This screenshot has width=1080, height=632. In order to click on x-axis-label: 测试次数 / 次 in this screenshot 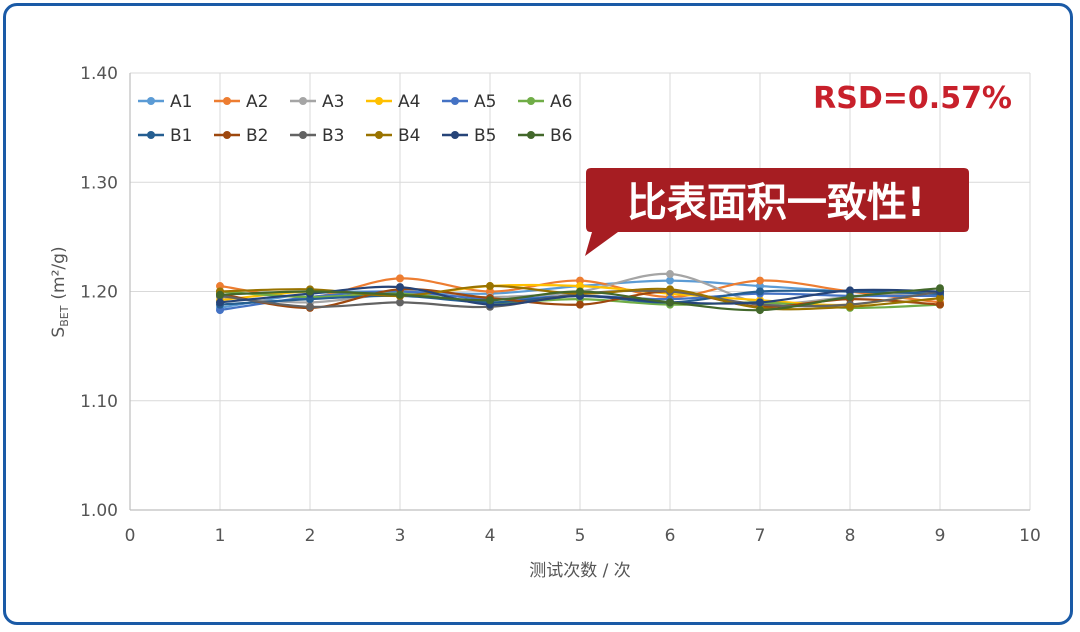, I will do `click(580, 571)`.